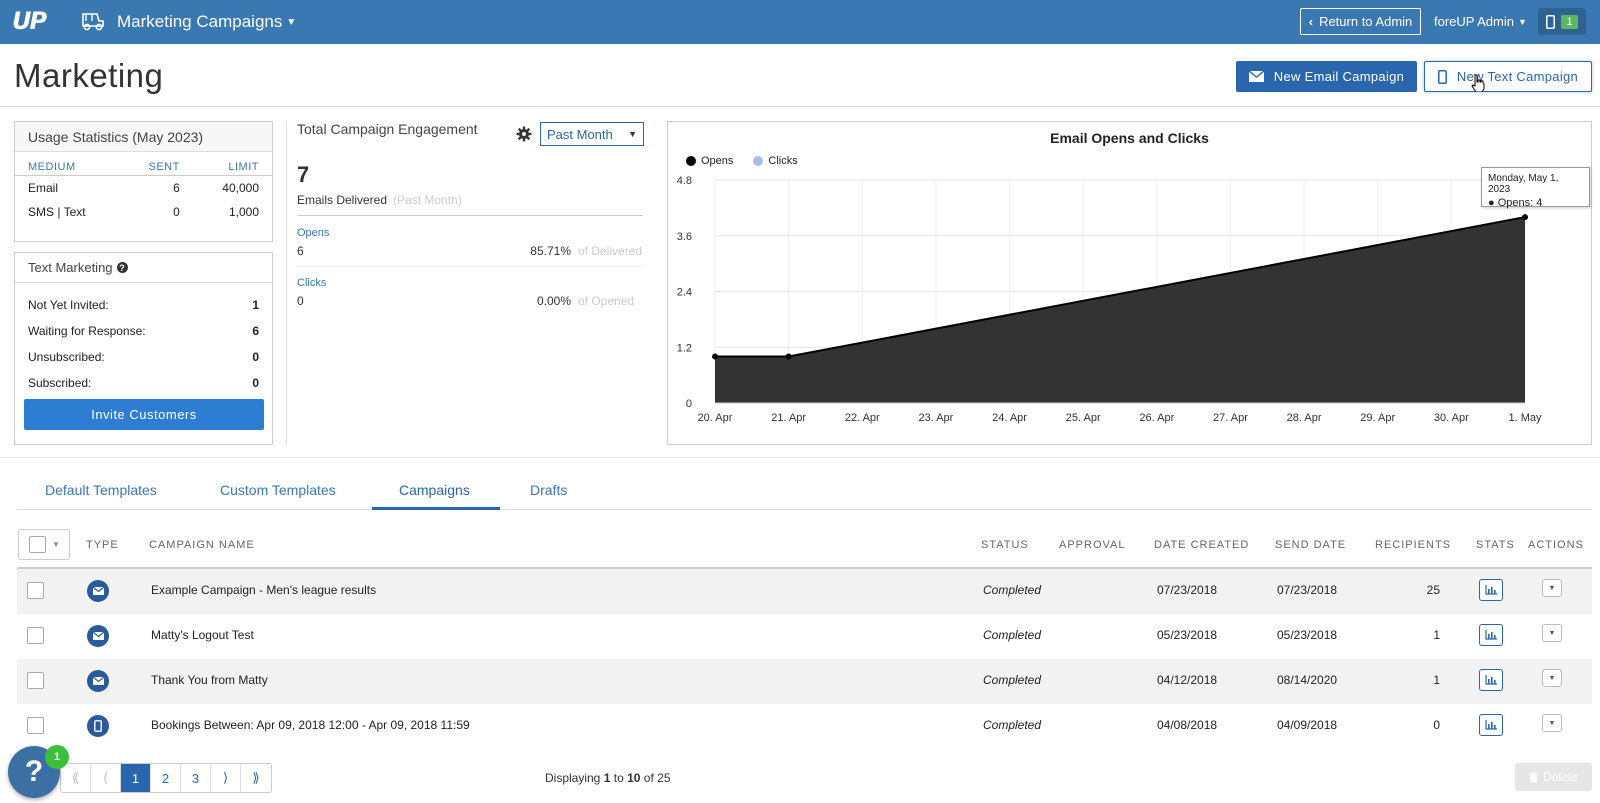  Describe the element at coordinates (648, 778) in the screenshot. I see `displaying-of-word: of` at that location.